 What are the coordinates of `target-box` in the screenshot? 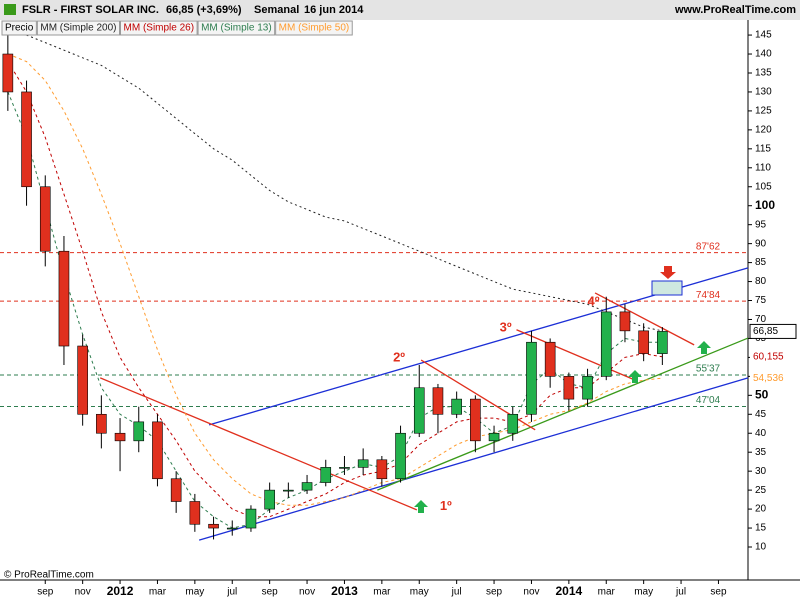 It's located at (667, 288).